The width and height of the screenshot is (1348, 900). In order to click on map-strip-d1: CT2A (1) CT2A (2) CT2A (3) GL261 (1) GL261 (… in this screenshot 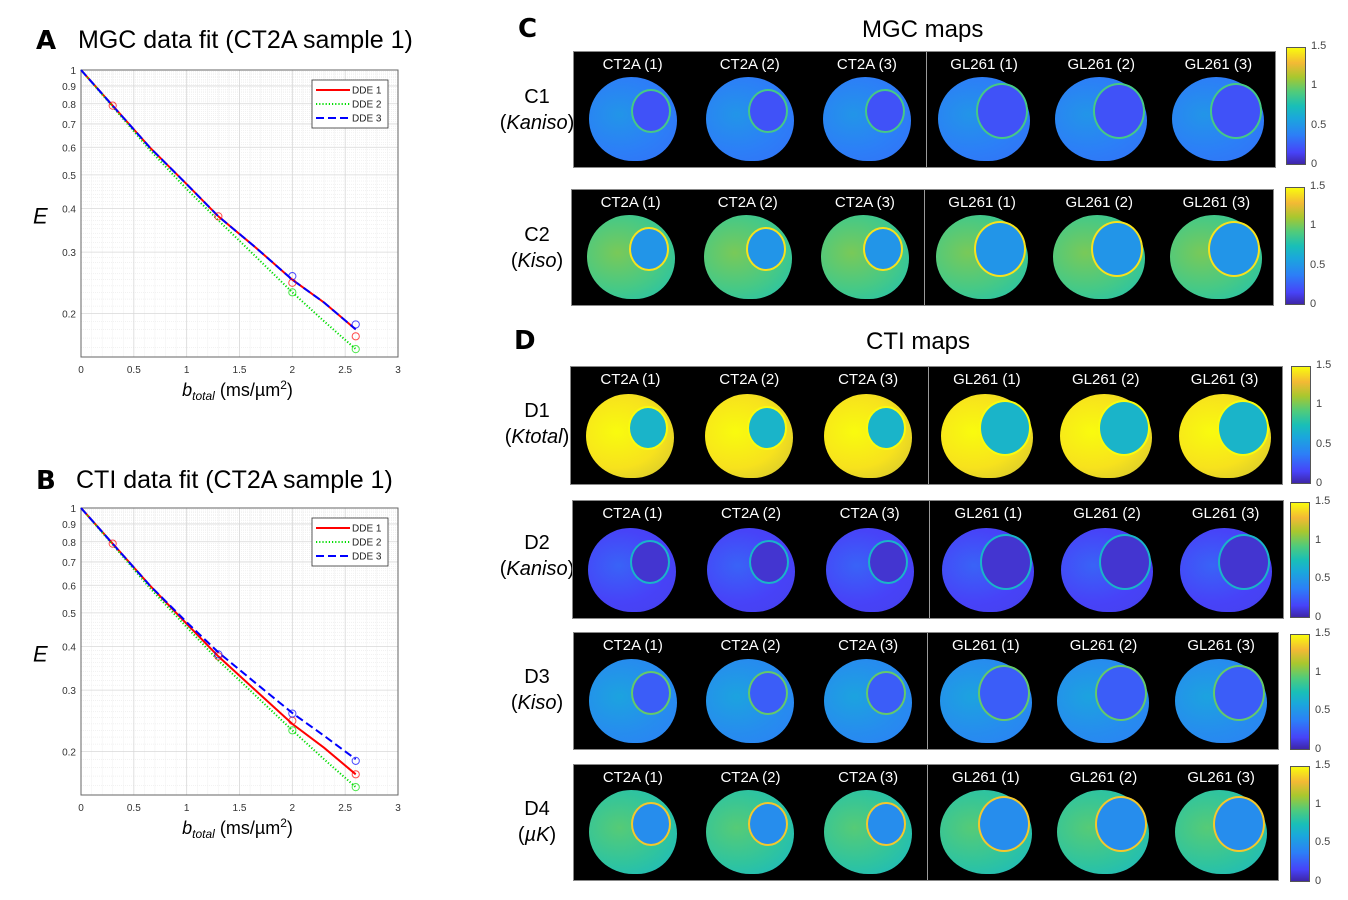, I will do `click(926, 425)`.